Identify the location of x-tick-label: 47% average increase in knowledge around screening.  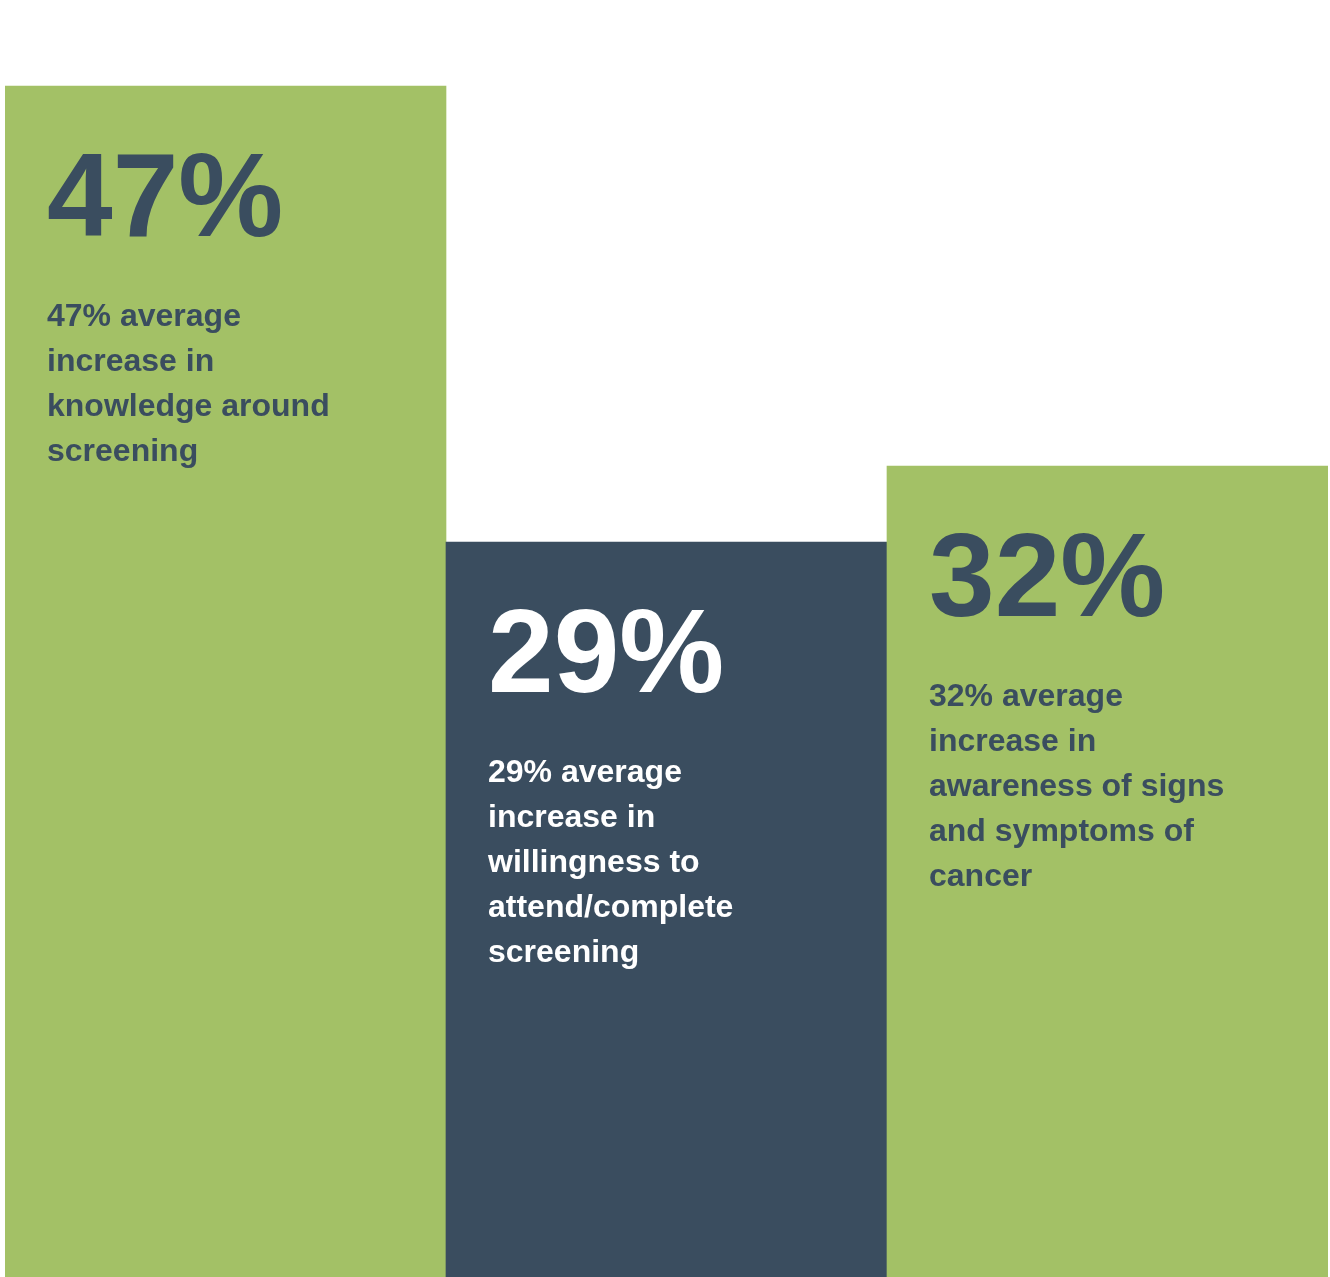
(188, 383).